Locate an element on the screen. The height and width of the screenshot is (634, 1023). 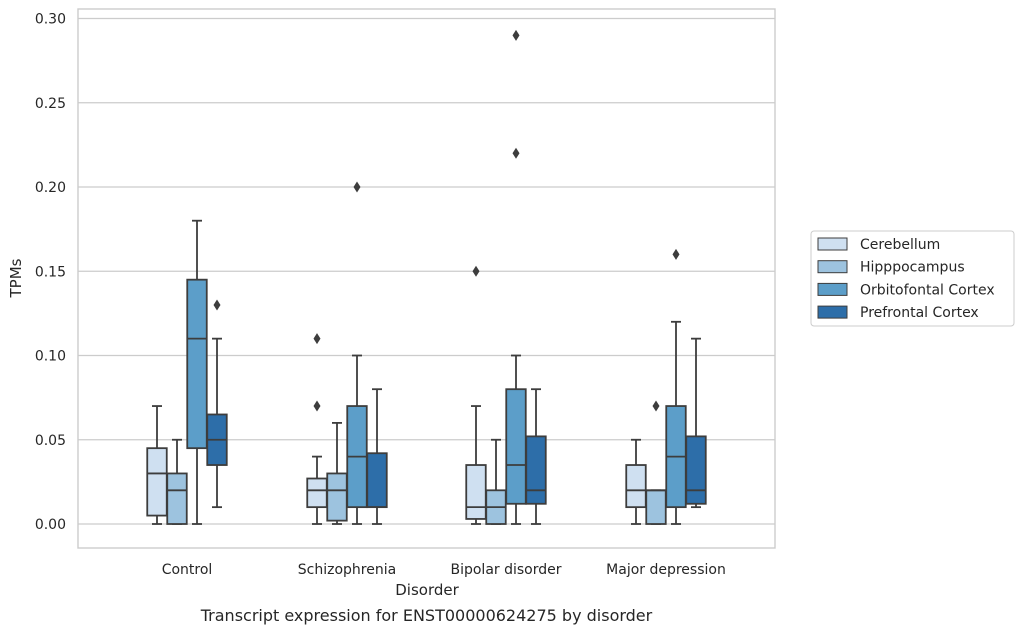
legend-label: Cerebellum is located at coordinates (900, 245).